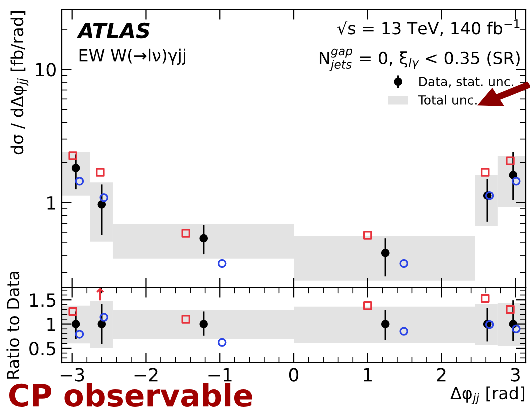 The height and width of the screenshot is (415, 530). I want to click on text: EW W(→lν)γjj, so click(133, 57).